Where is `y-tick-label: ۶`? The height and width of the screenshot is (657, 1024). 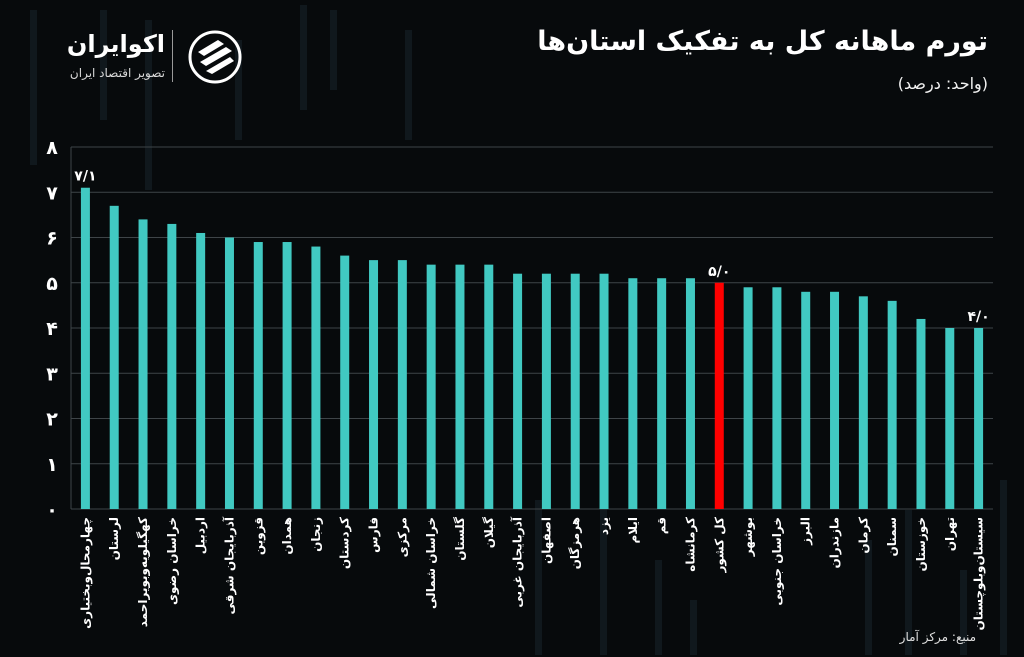
y-tick-label: ۶ is located at coordinates (52, 239).